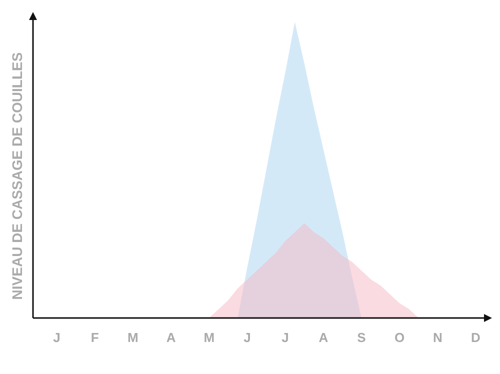  What do you see at coordinates (399, 337) in the screenshot?
I see `x-tick-label: O` at bounding box center [399, 337].